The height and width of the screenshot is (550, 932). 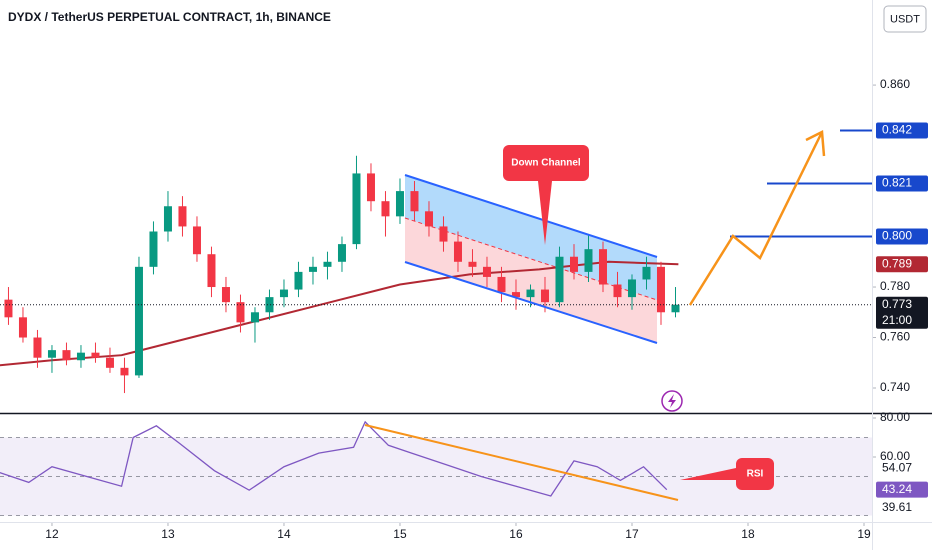 I want to click on rsi-value-label: 54.07, so click(x=897, y=468).